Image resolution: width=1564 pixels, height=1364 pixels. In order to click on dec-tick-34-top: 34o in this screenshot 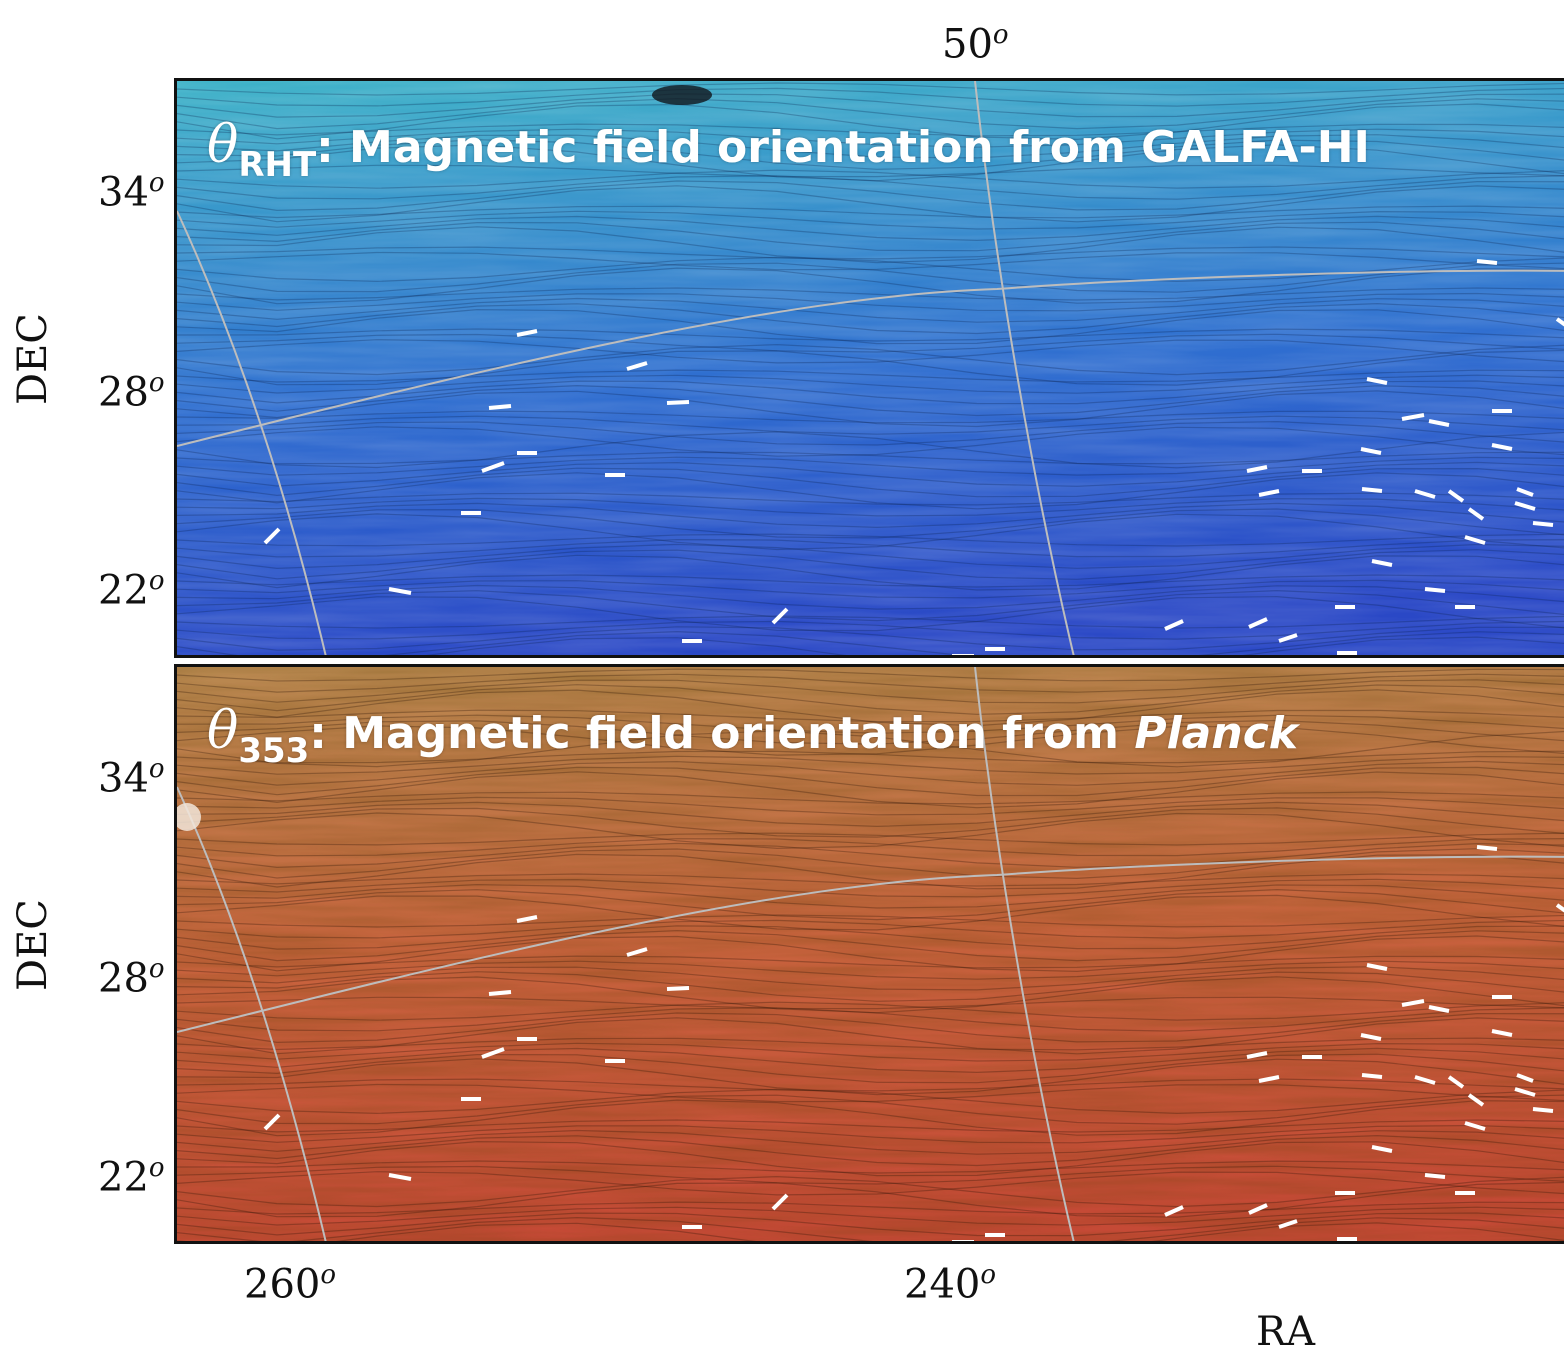, I will do `click(131, 192)`.